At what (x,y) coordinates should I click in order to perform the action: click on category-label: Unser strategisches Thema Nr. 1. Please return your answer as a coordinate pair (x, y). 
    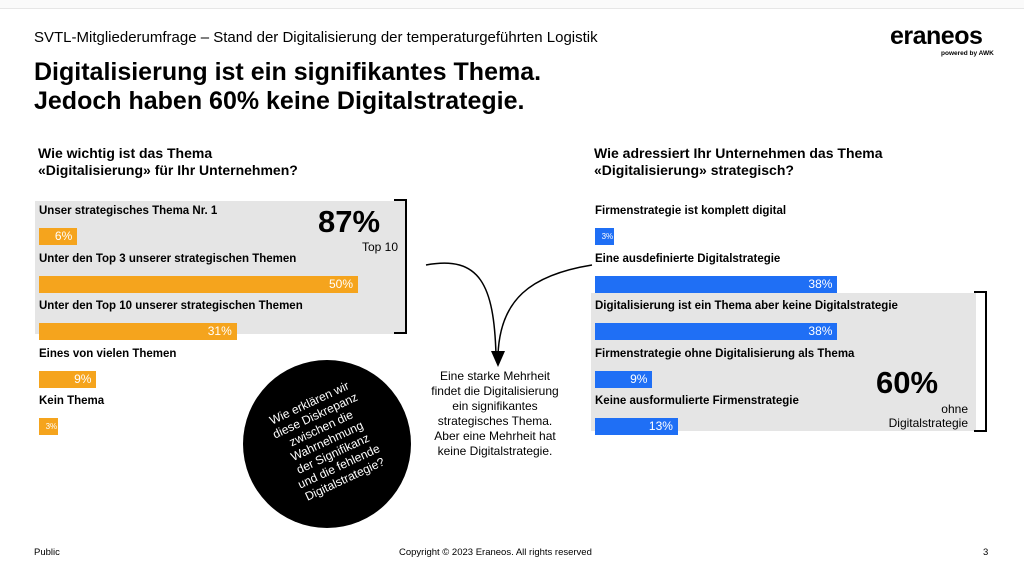
    Looking at the image, I should click on (128, 211).